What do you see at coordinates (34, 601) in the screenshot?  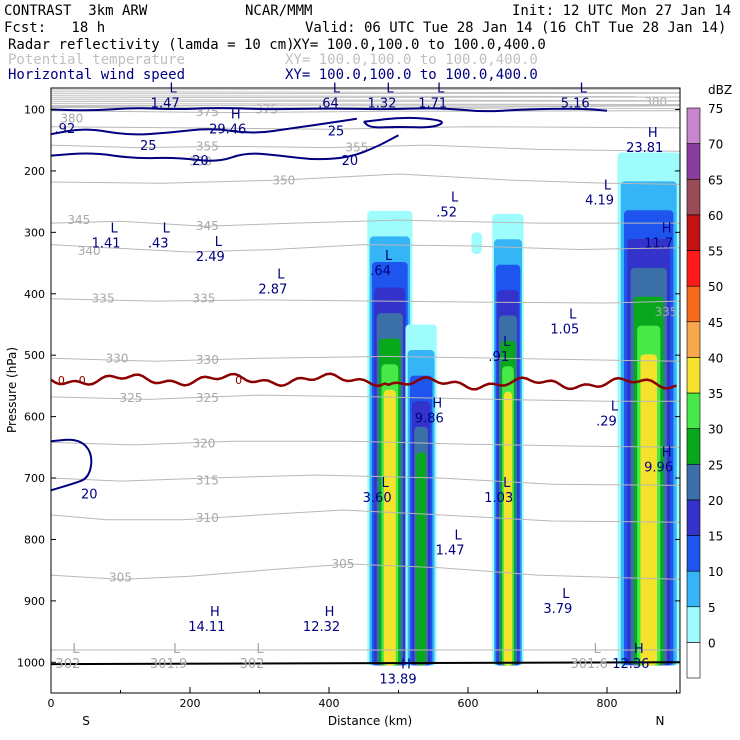 I see `y-tick-label: 900` at bounding box center [34, 601].